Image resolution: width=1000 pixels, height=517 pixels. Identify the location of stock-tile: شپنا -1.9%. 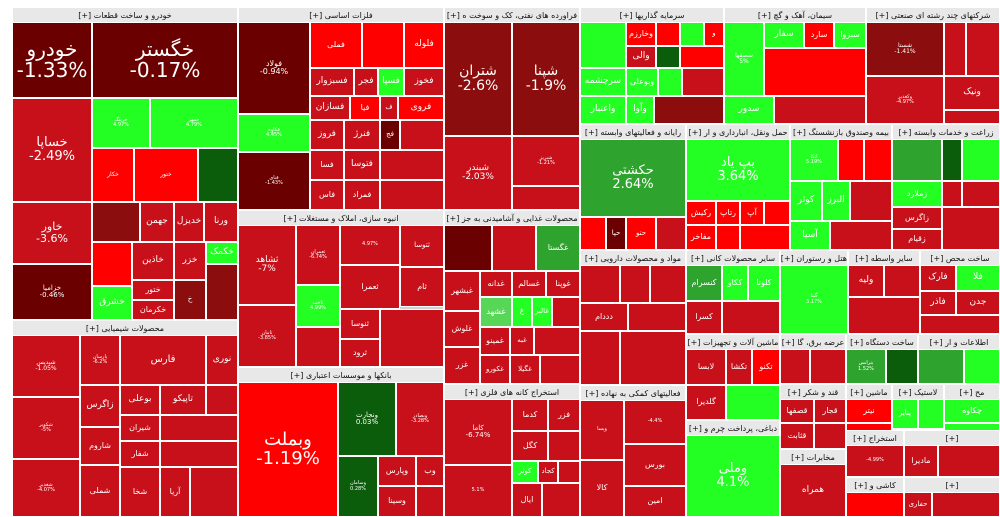
(546, 79).